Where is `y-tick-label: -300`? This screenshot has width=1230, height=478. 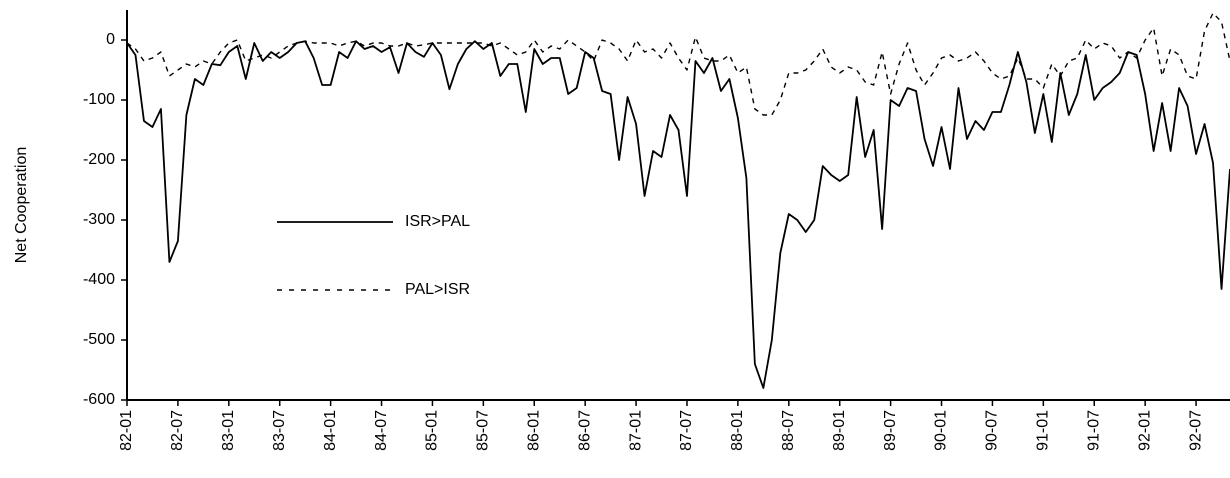 y-tick-label: -300 is located at coordinates (99, 219).